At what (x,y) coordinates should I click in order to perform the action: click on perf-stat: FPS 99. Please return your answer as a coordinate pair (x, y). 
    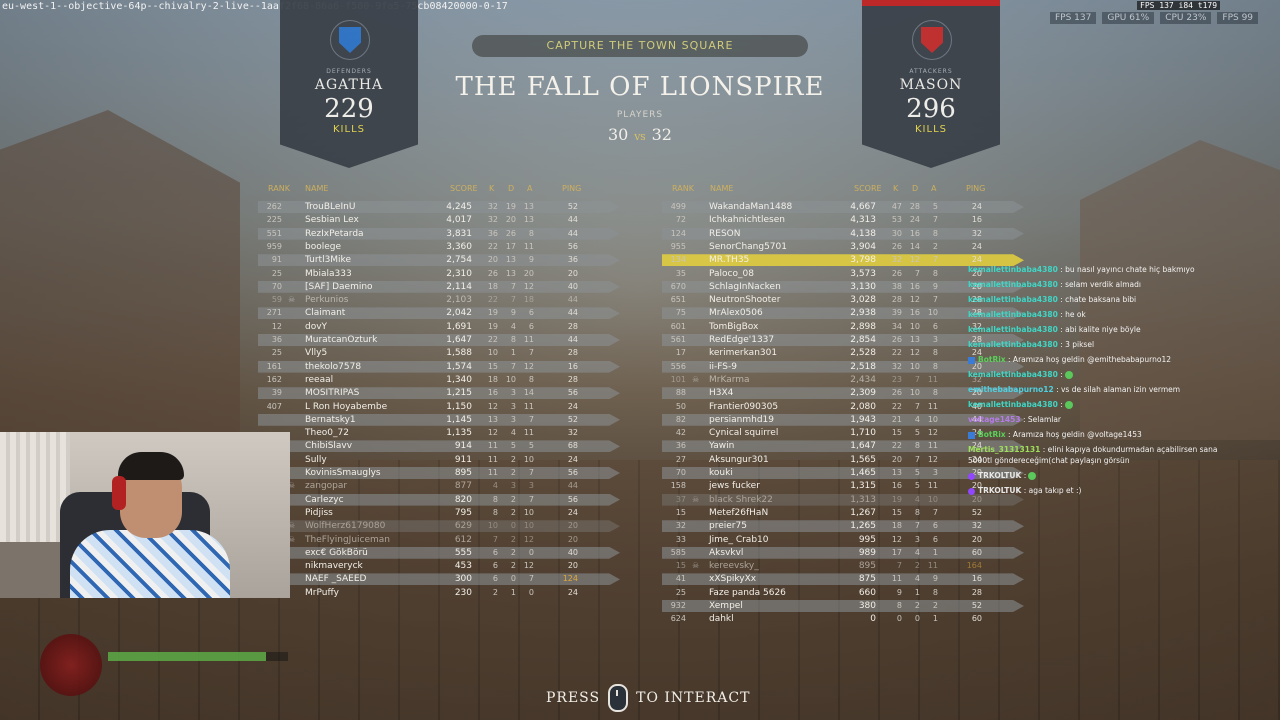
    Looking at the image, I should click on (1238, 18).